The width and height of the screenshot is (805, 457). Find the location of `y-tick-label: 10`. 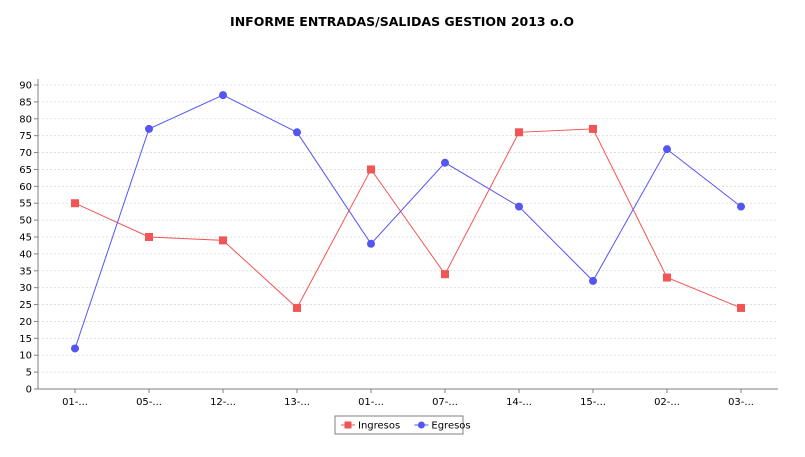

y-tick-label: 10 is located at coordinates (25, 356).